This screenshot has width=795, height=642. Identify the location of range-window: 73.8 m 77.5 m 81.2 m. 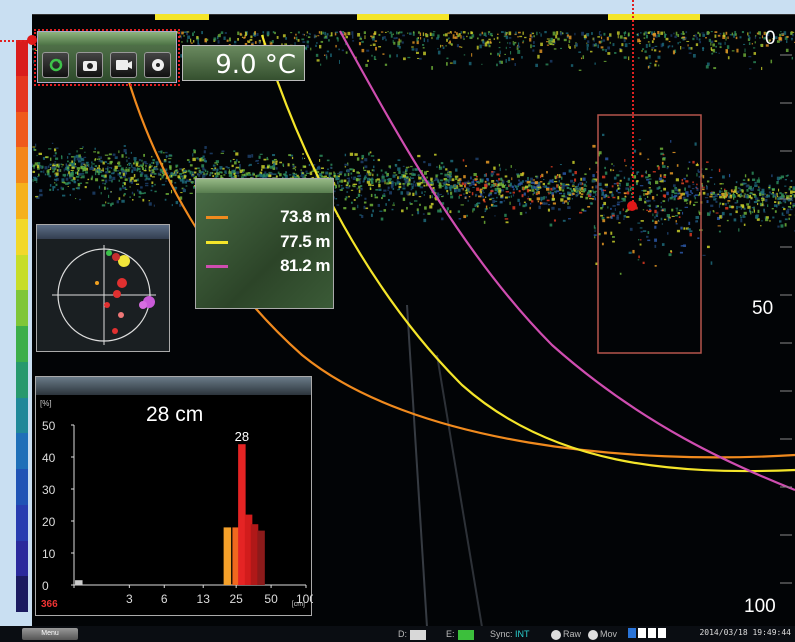
(264, 243).